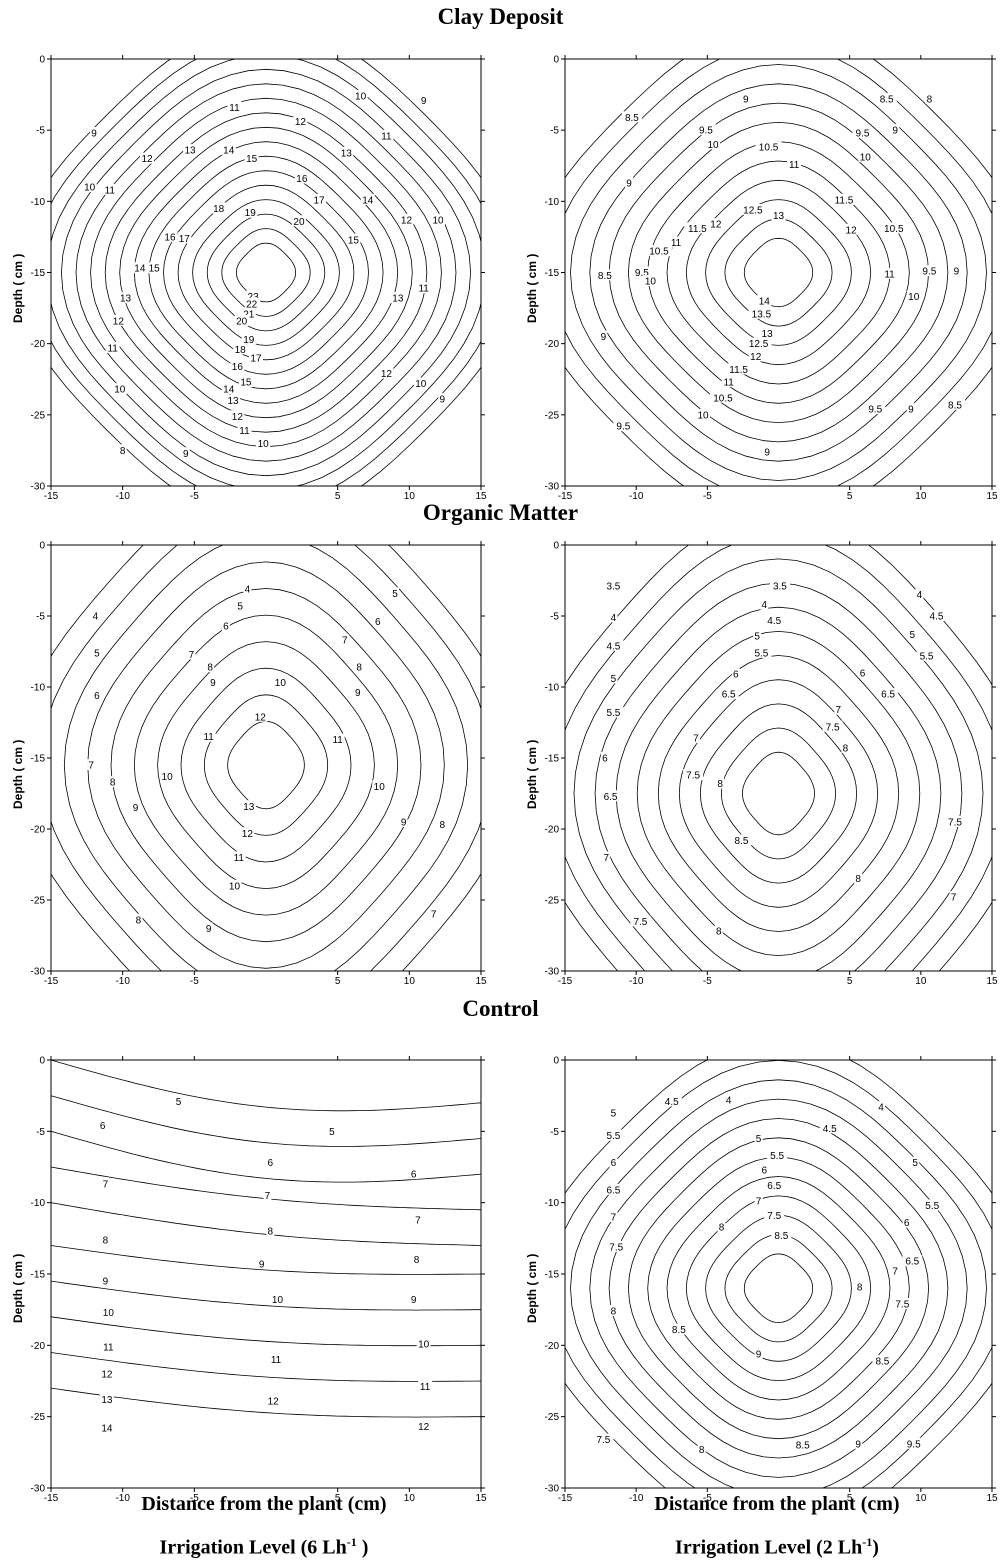  What do you see at coordinates (500, 512) in the screenshot?
I see `section-title-organic: Organic Matter` at bounding box center [500, 512].